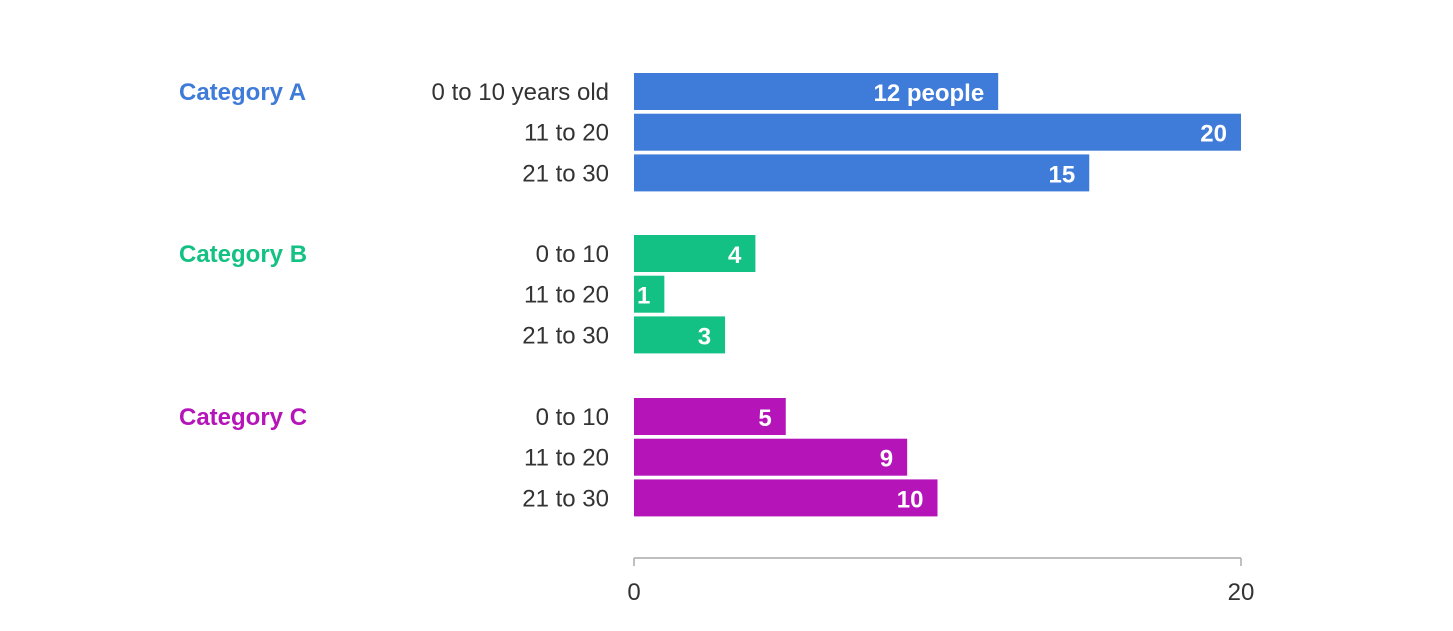 Image resolution: width=1453 pixels, height=631 pixels. I want to click on data-label: 4, so click(735, 255).